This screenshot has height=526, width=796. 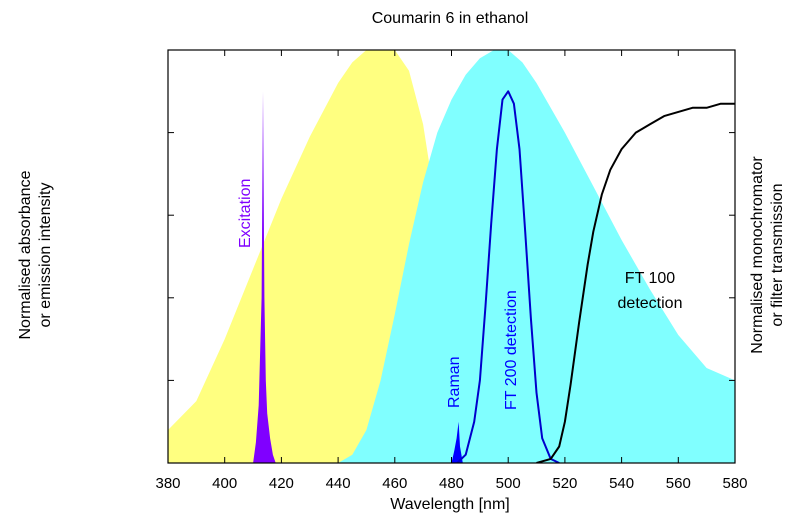 I want to click on x-tick-label: 520, so click(x=564, y=483).